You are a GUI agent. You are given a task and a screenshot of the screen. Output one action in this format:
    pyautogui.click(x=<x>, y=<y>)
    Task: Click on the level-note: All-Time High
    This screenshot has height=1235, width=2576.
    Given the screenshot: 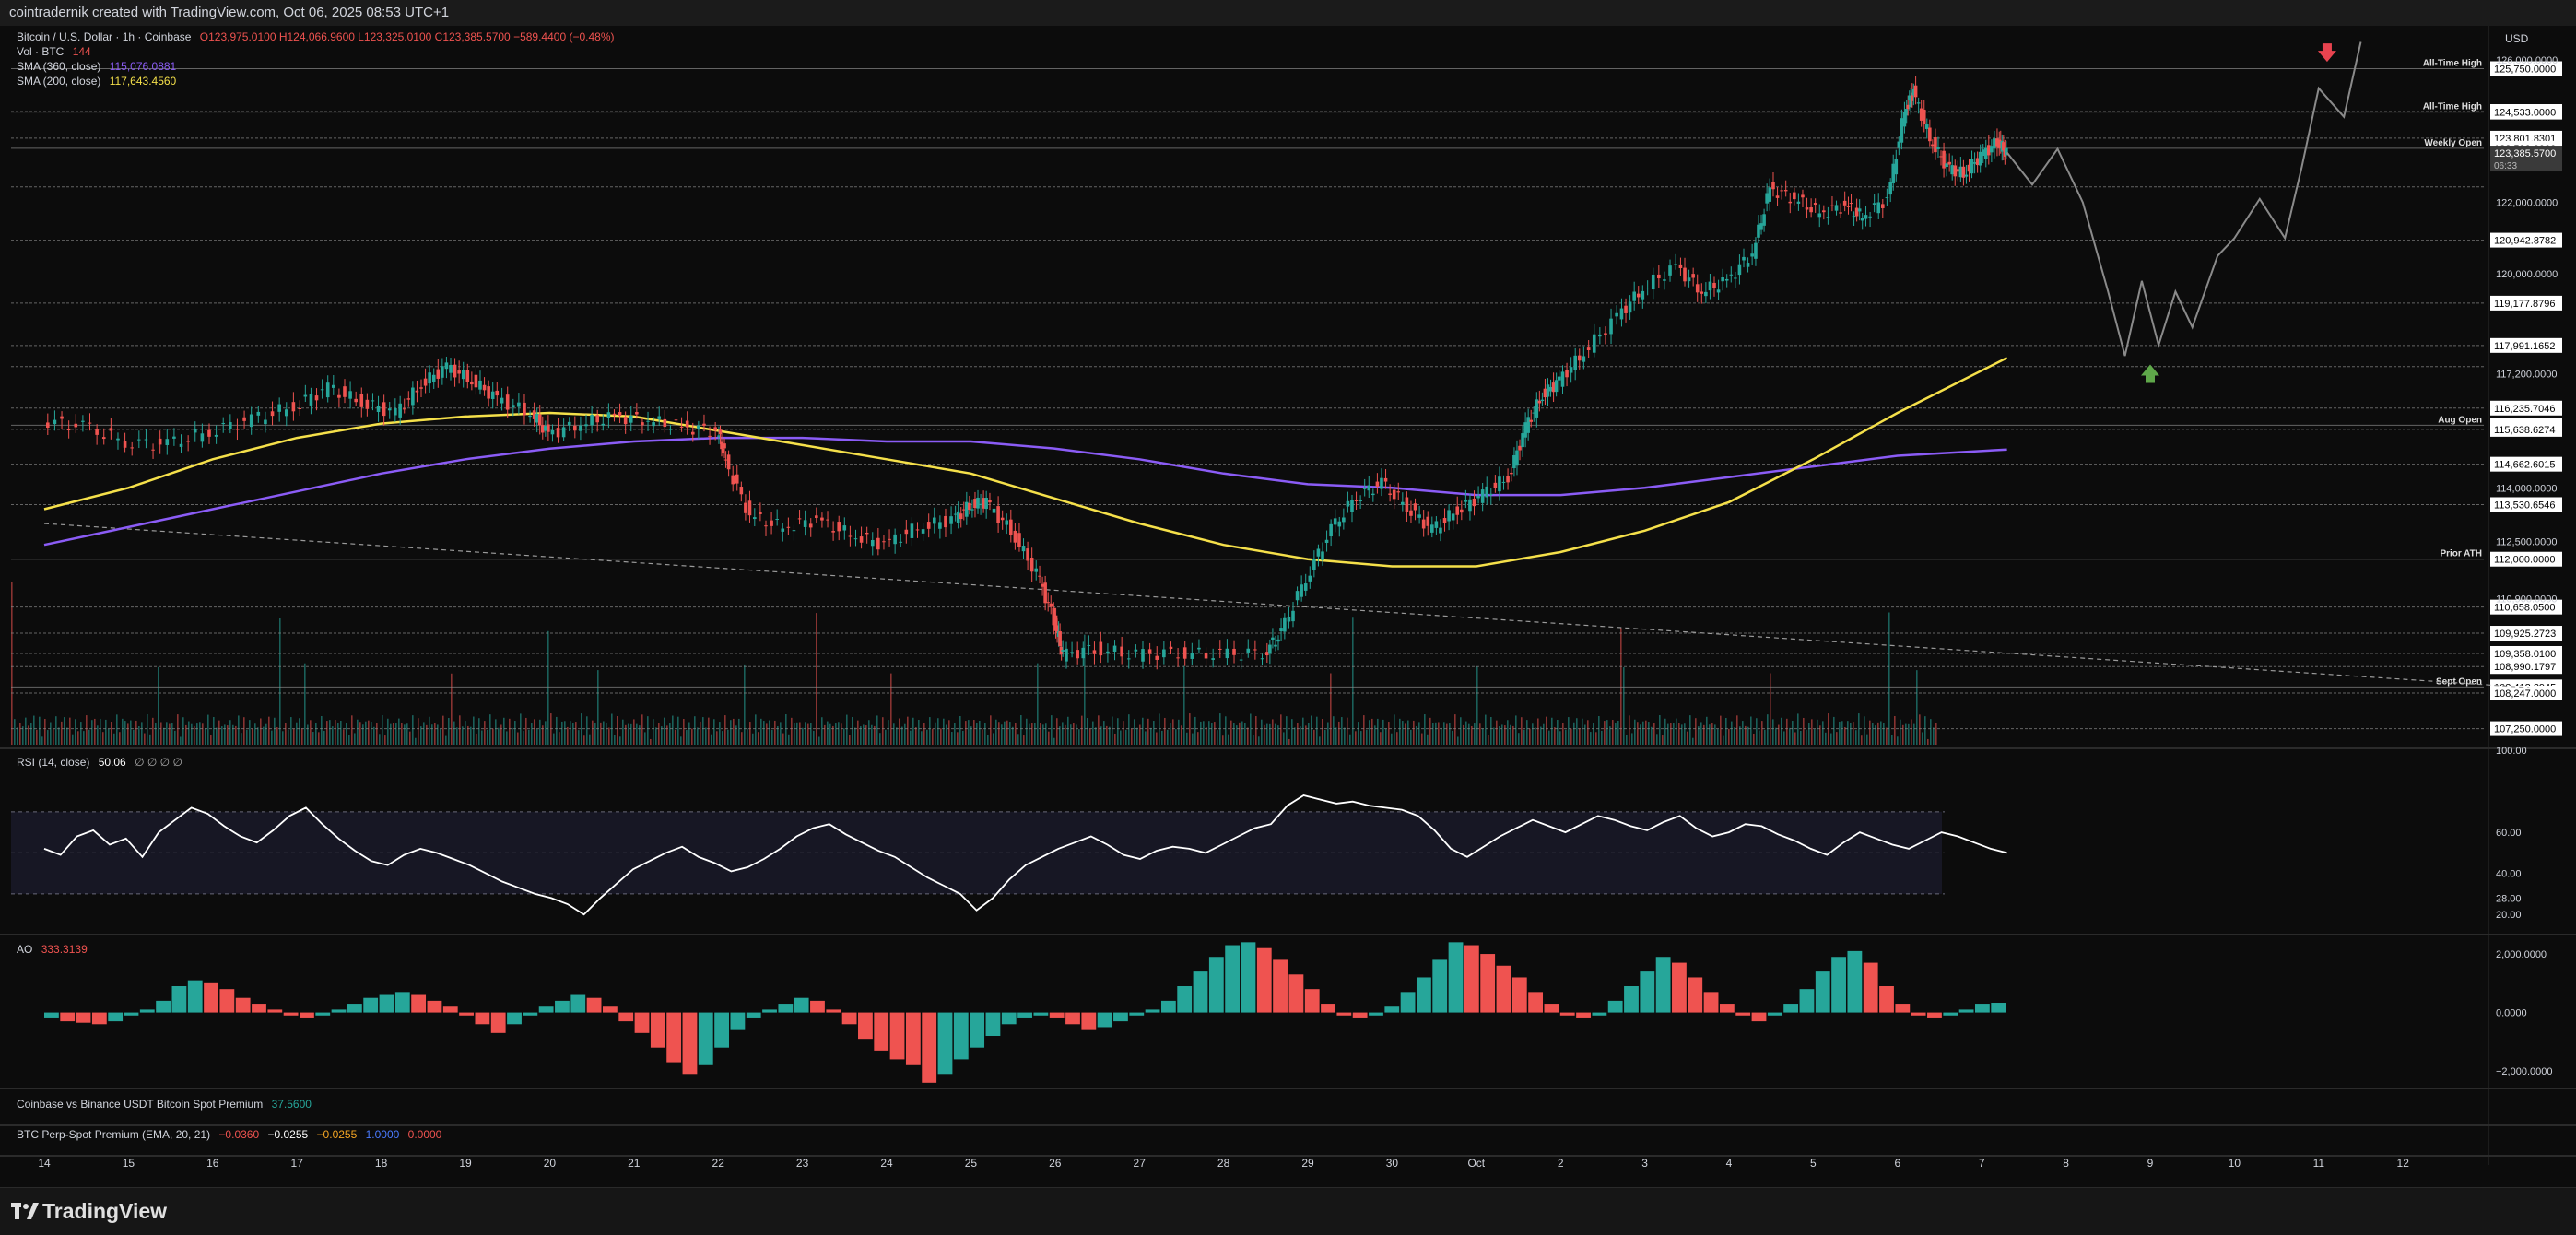 What is the action you would take?
    pyautogui.click(x=2453, y=107)
    